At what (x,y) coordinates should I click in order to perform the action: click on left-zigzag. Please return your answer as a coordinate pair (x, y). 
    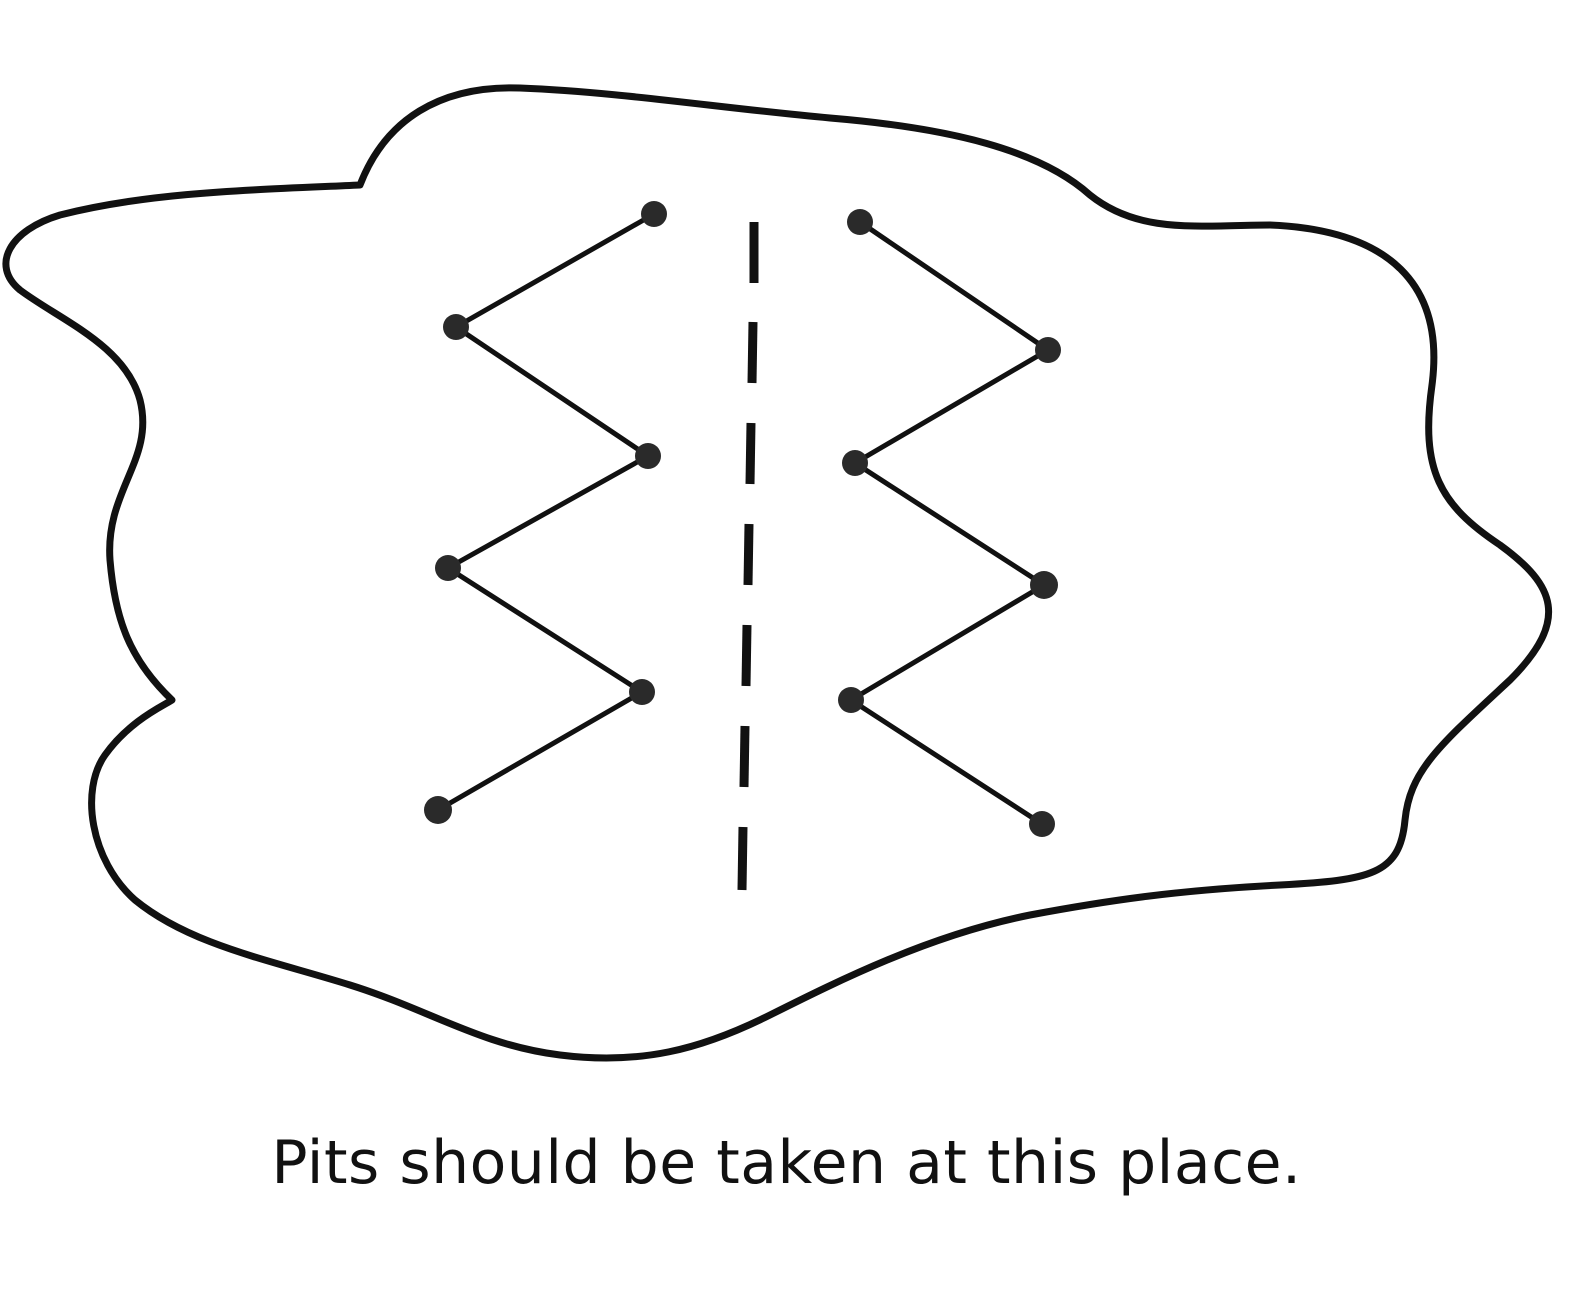
    Looking at the image, I should click on (545, 512).